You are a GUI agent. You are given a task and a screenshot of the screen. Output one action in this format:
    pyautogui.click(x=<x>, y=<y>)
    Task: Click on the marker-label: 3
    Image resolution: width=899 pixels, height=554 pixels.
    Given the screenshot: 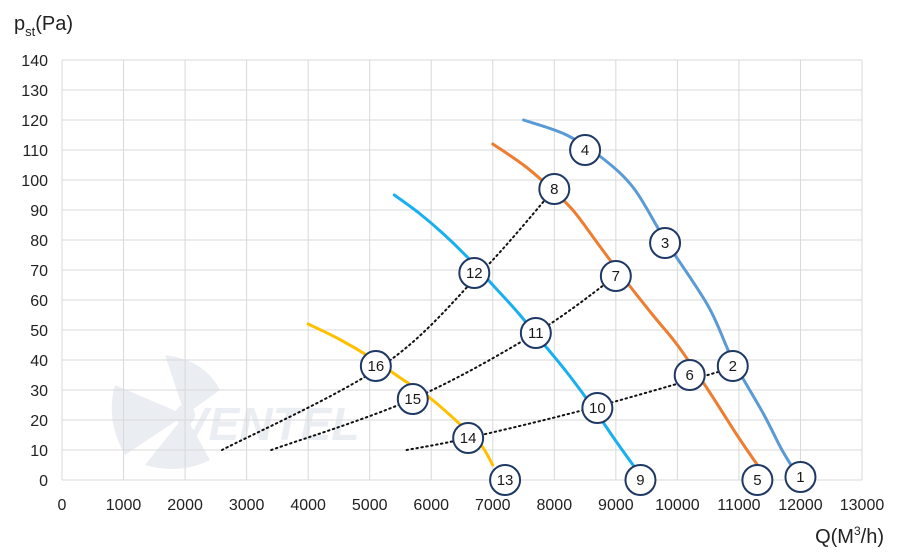 What is the action you would take?
    pyautogui.click(x=665, y=243)
    